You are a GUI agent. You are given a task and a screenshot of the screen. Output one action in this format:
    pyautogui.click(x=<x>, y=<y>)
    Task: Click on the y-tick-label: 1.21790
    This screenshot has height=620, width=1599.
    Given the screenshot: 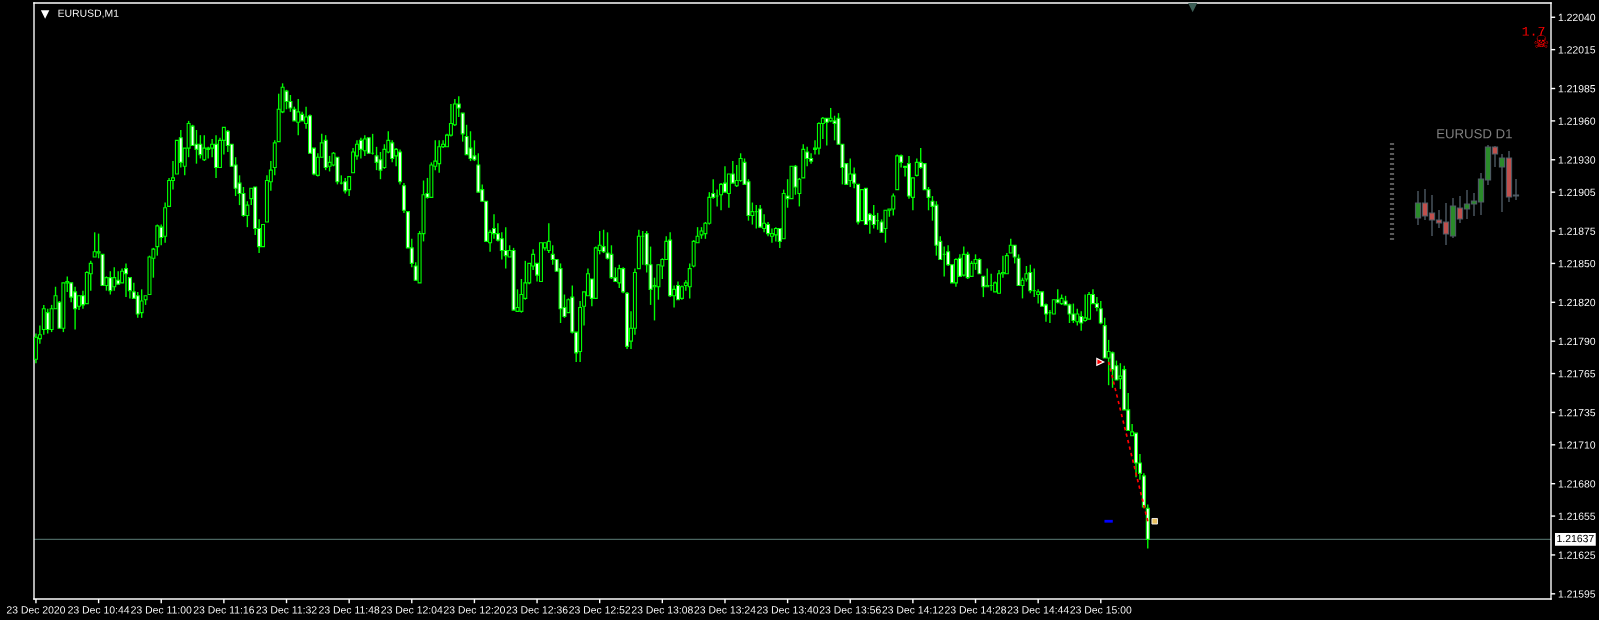 What is the action you would take?
    pyautogui.click(x=1577, y=341)
    